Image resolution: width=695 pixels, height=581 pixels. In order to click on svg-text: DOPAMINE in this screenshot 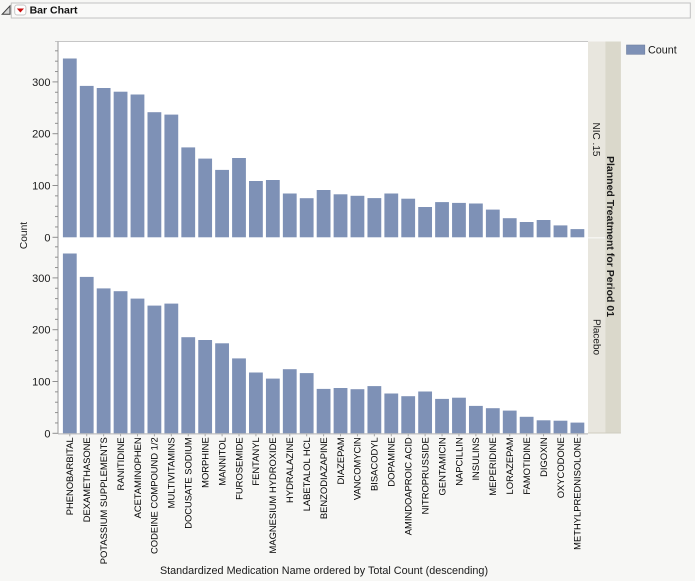, I will do `click(391, 461)`.